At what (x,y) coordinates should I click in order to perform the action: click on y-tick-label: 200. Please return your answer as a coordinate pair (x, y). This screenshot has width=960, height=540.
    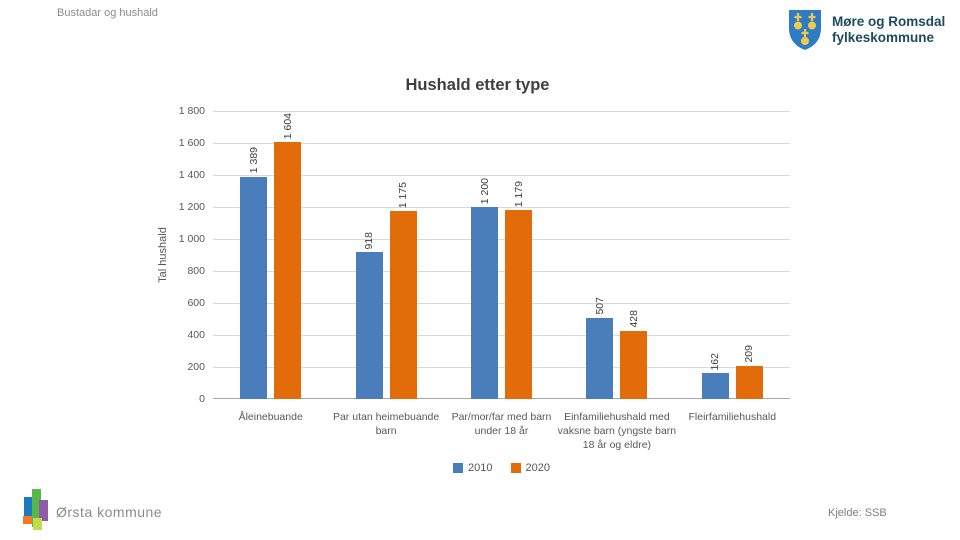
    Looking at the image, I should click on (196, 367).